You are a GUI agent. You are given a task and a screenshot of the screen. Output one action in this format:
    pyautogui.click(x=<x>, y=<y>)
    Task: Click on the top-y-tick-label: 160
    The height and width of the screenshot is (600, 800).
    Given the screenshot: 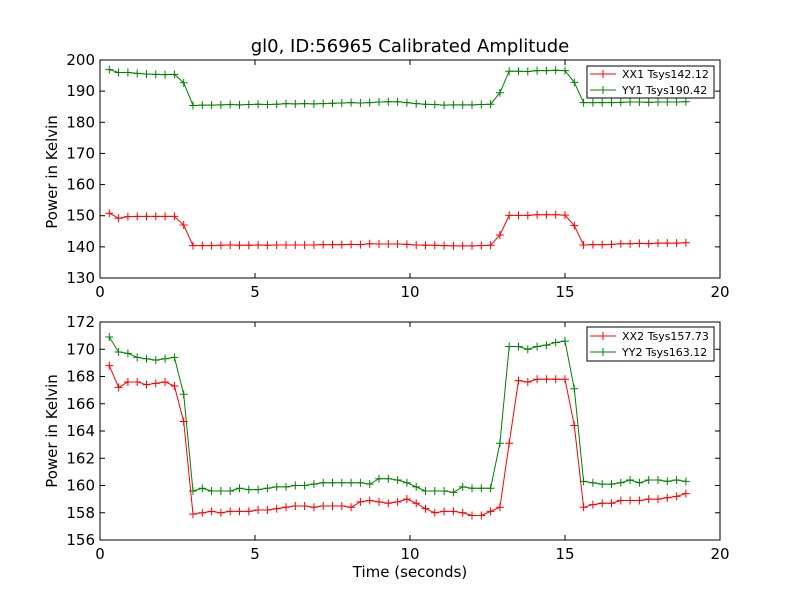 What is the action you would take?
    pyautogui.click(x=80, y=185)
    